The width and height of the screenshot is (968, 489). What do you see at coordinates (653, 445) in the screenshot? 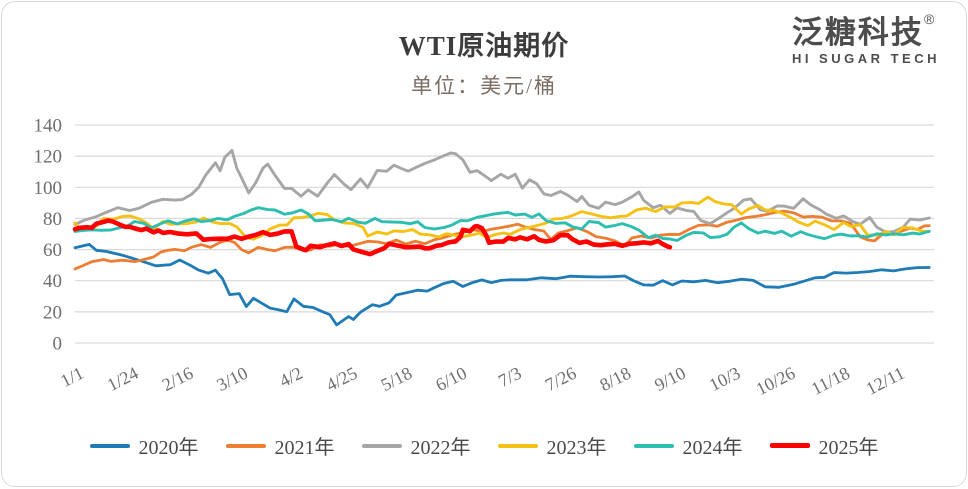
I see `legend-swatch-2024年` at bounding box center [653, 445].